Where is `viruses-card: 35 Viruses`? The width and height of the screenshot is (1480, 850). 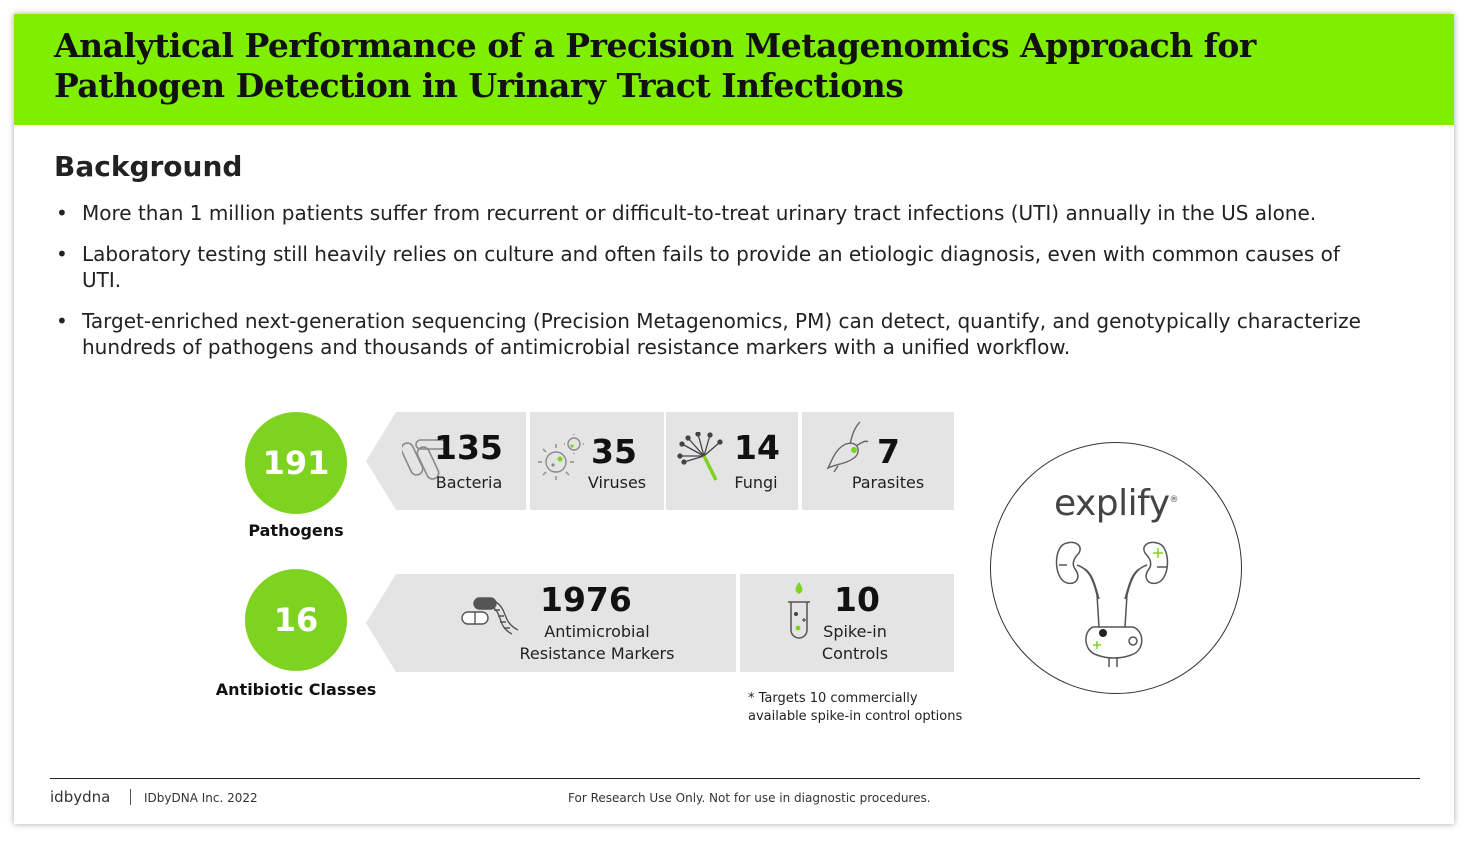 viruses-card: 35 Viruses is located at coordinates (597, 461).